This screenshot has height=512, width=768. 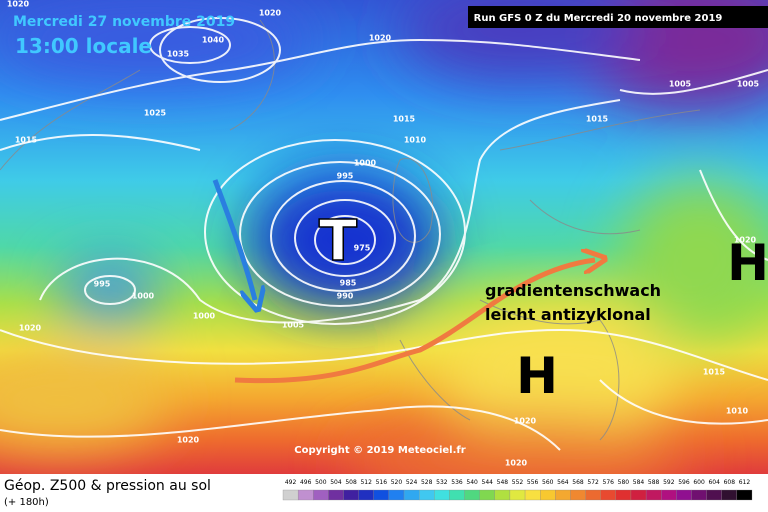 I want to click on scale-label: 572, so click(x=593, y=482).